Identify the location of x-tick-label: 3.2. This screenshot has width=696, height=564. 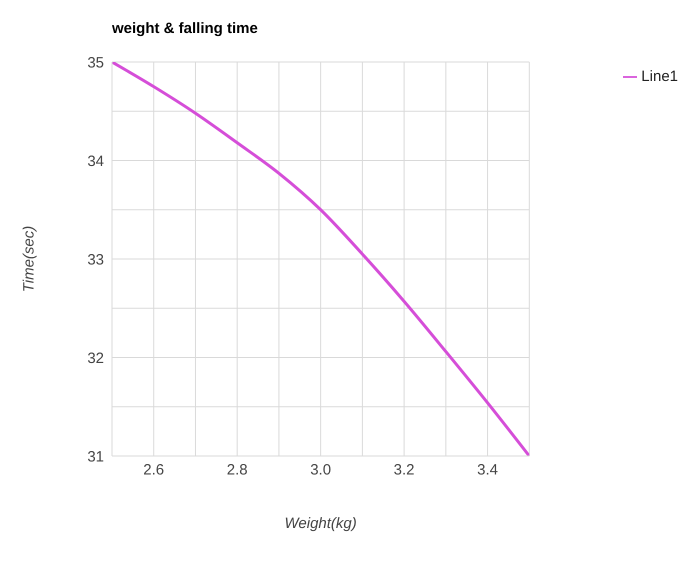
(404, 470).